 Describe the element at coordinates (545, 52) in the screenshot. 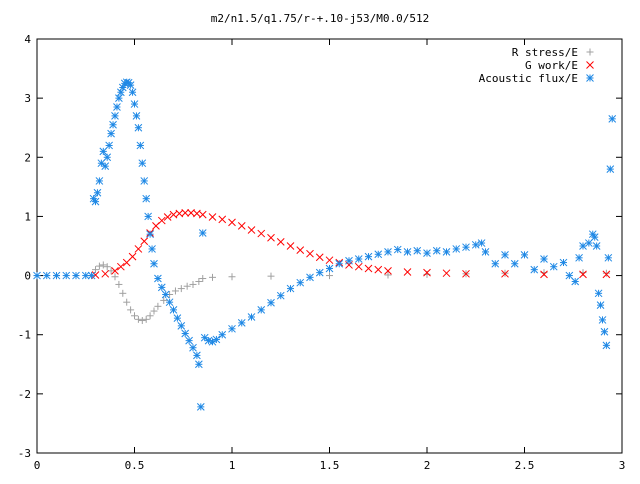

I see `legend-label: R stress/E` at that location.